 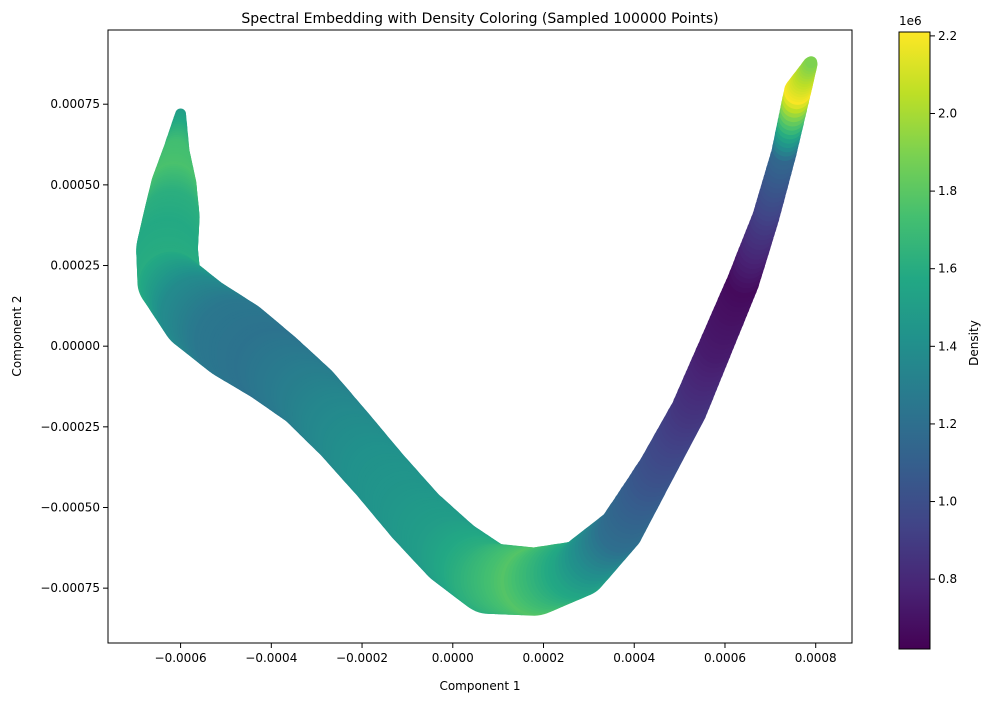 What do you see at coordinates (974, 343) in the screenshot?
I see `colorbar-label: Density` at bounding box center [974, 343].